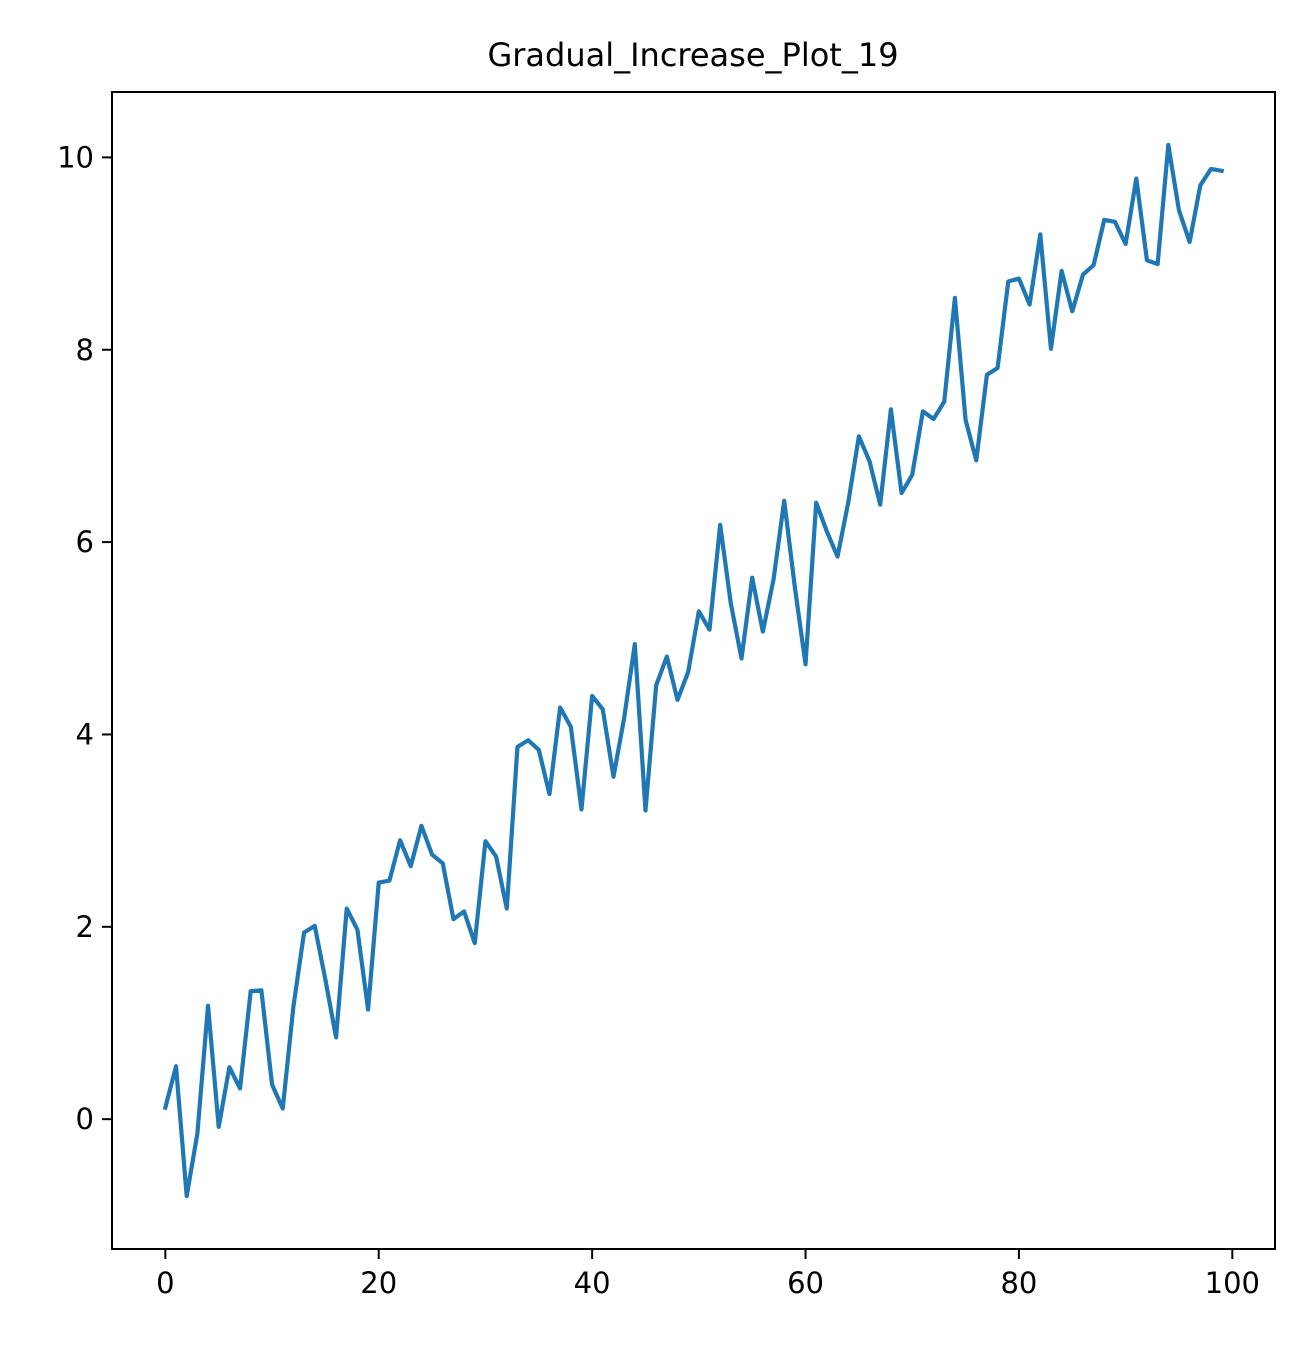  Describe the element at coordinates (805, 1283) in the screenshot. I see `x-tick-label: 60` at that location.